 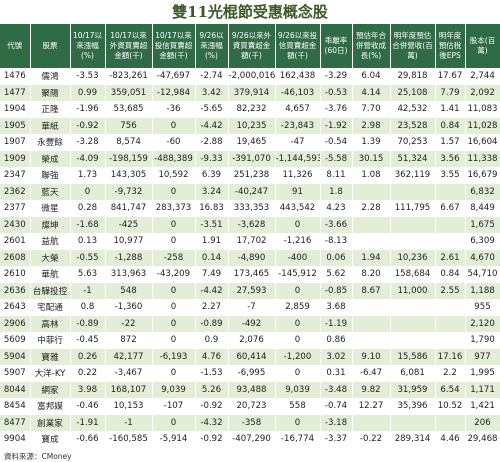 What do you see at coordinates (413, 257) in the screenshot?
I see `table-cell: 10,236` at bounding box center [413, 257].